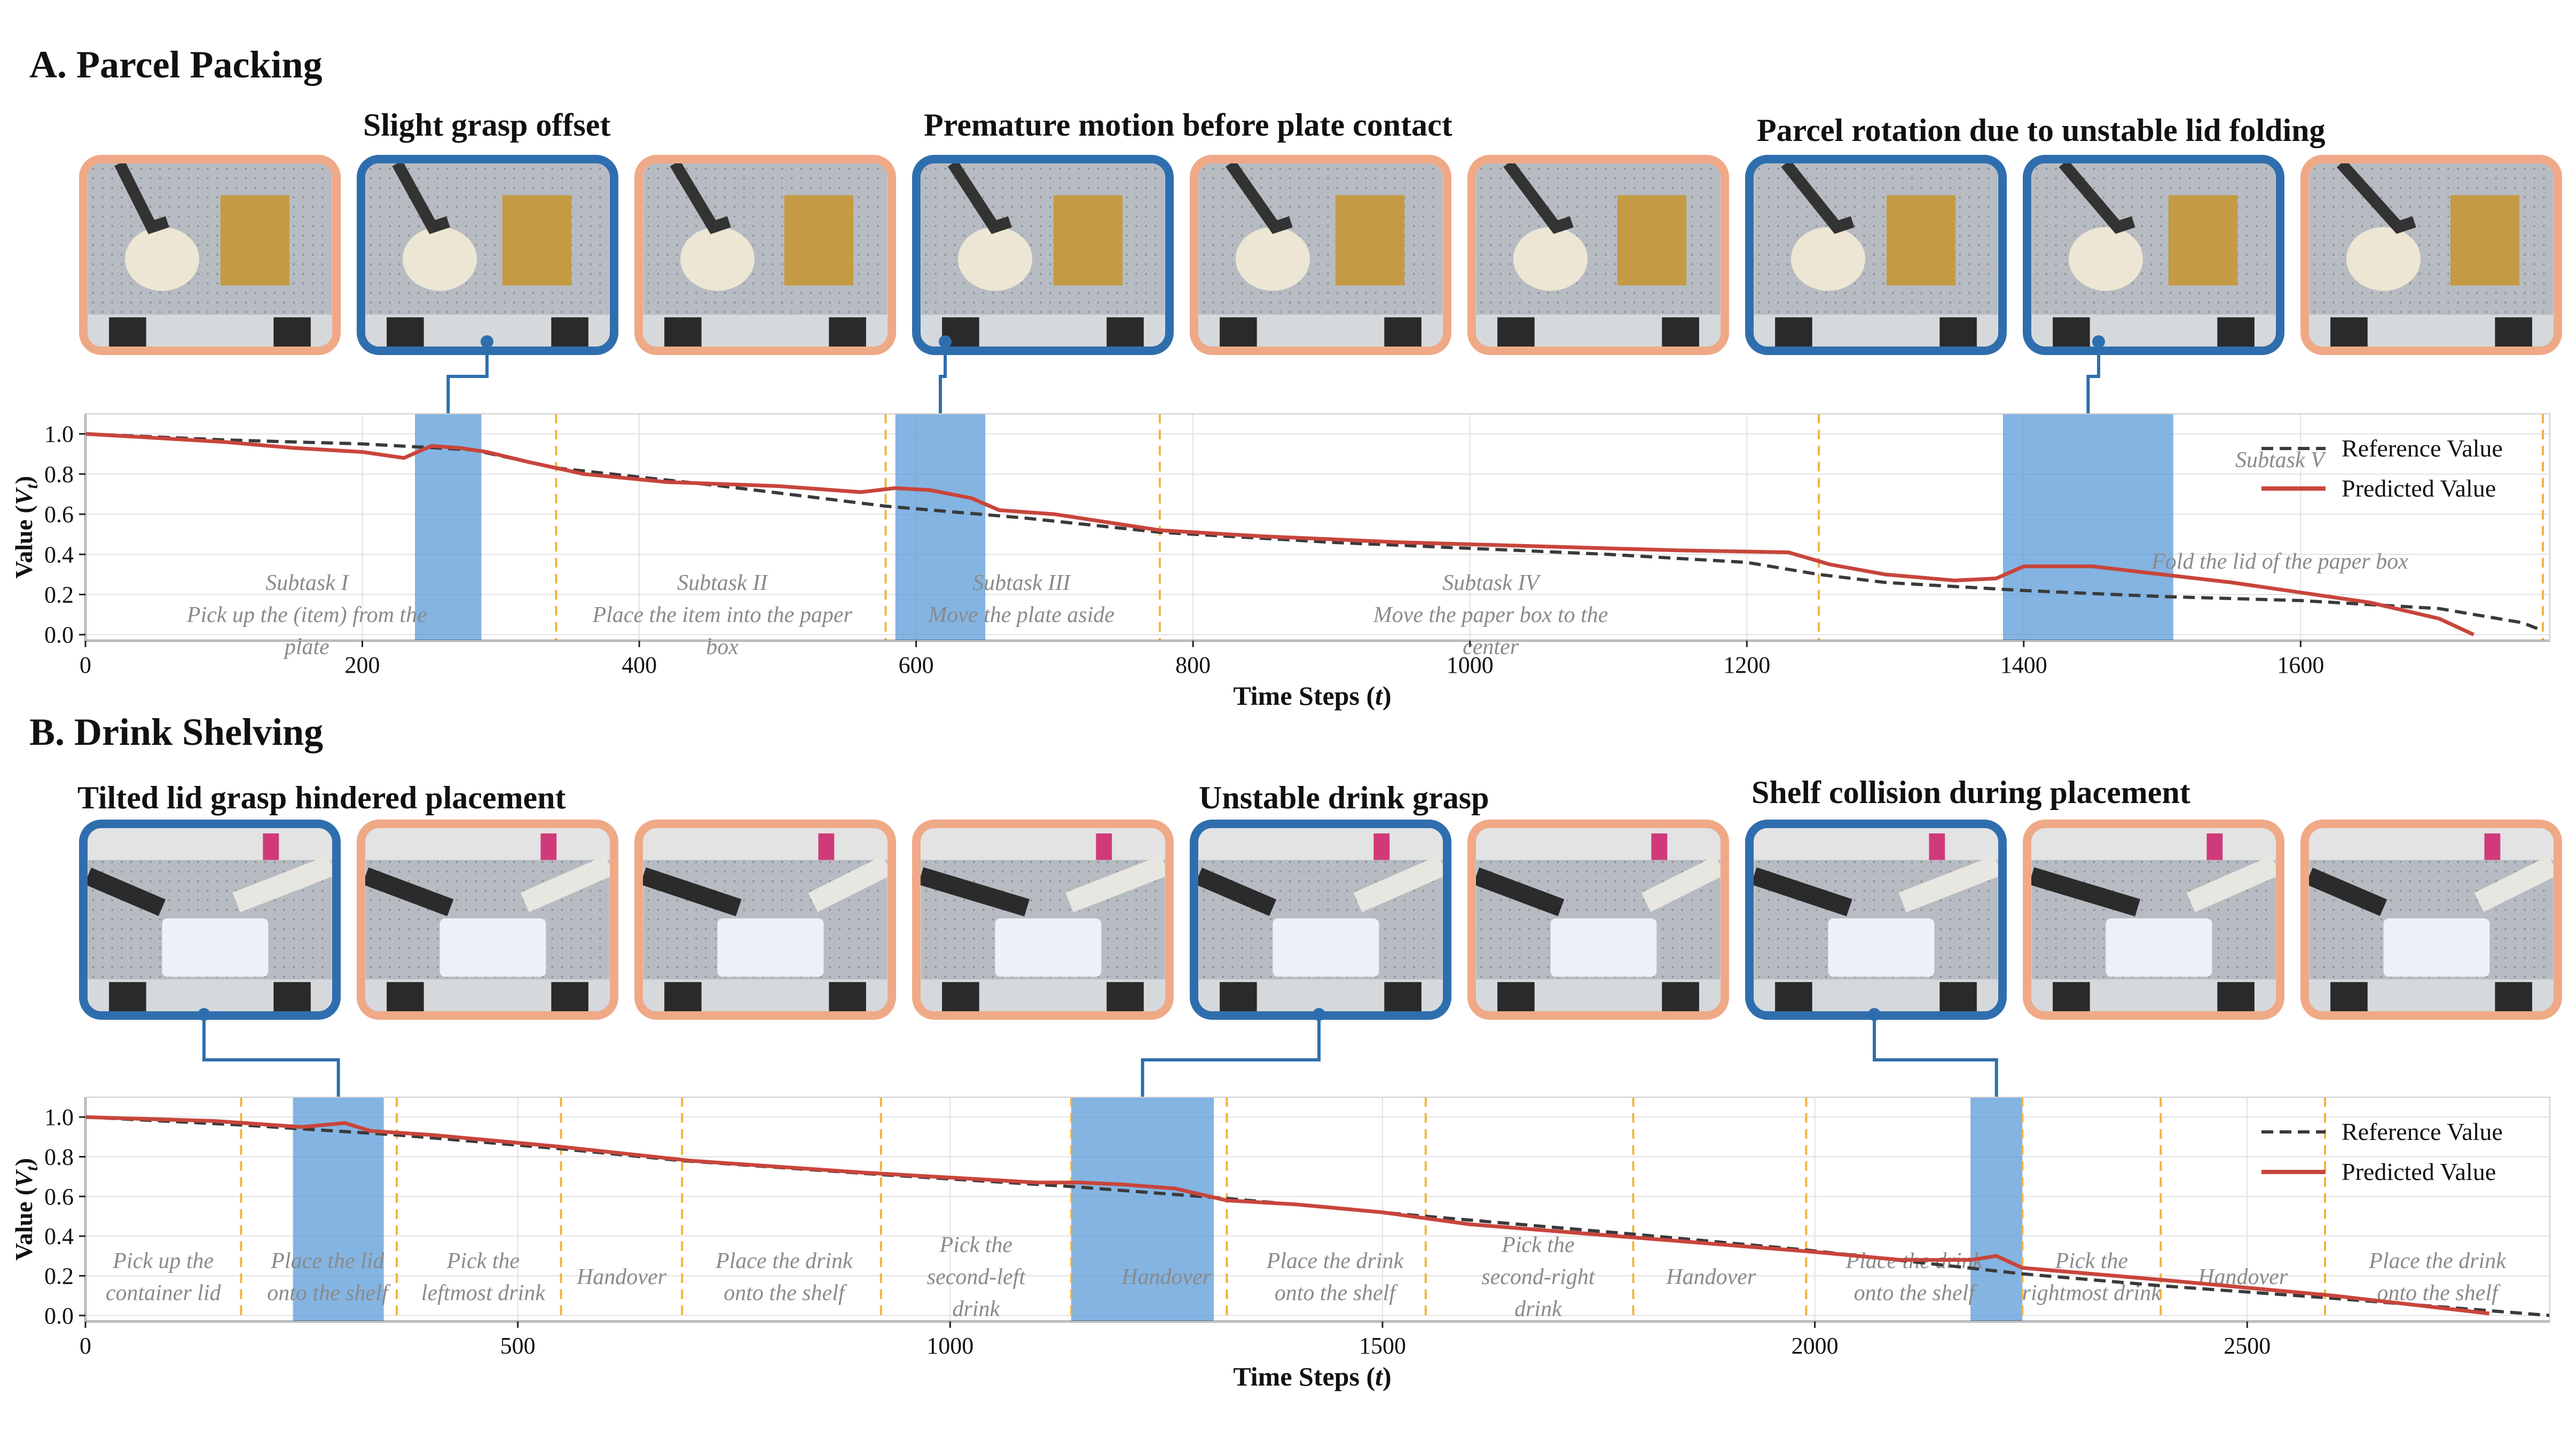  Describe the element at coordinates (1747, 665) in the screenshot. I see `panel-a-x-tick-label: 1200` at that location.